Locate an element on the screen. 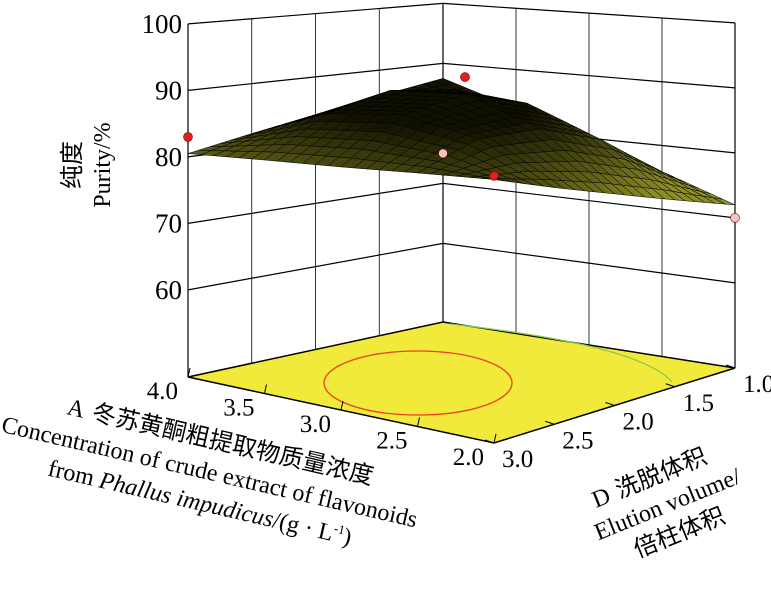  z-tick-label: 90 is located at coordinates (168, 90).